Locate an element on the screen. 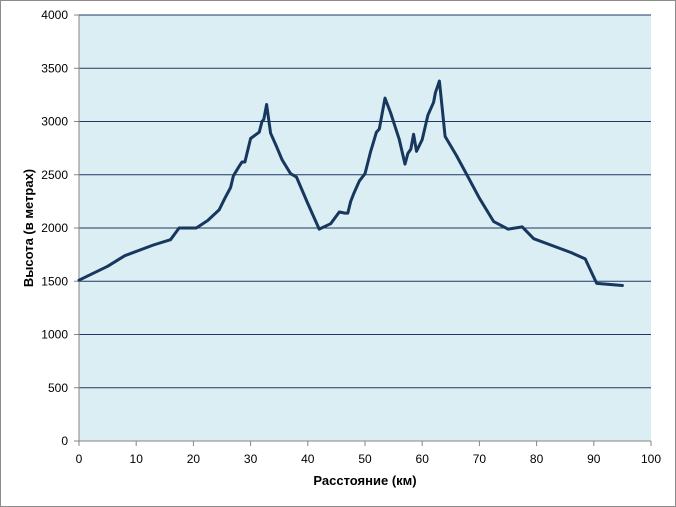  x-tick-label: 60 is located at coordinates (423, 459).